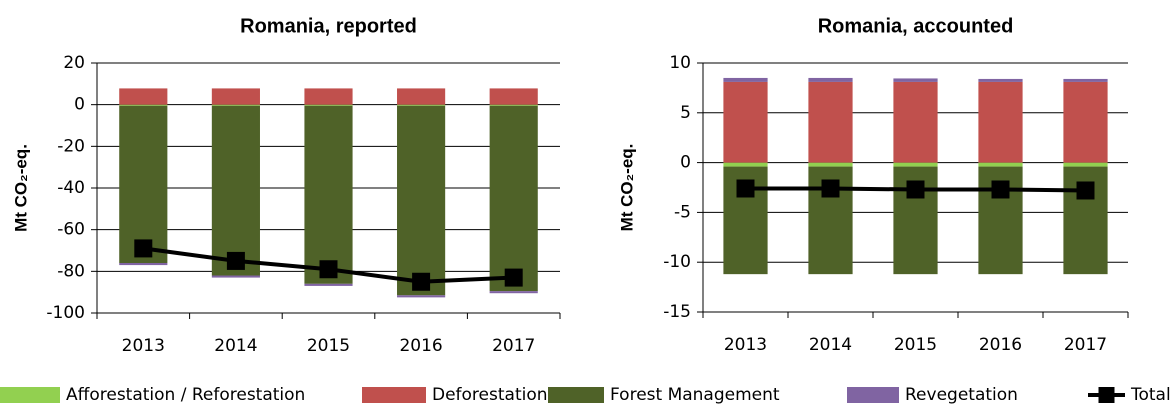 This screenshot has width=1175, height=407. What do you see at coordinates (682, 212) in the screenshot?
I see `y-tick-label: -5` at bounding box center [682, 212].